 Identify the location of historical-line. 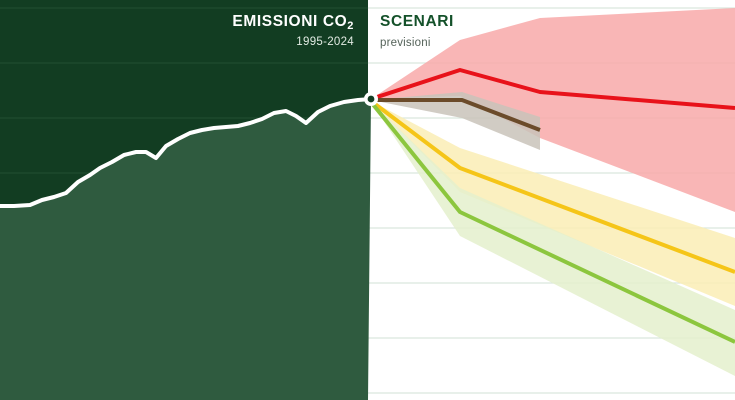
(186, 152).